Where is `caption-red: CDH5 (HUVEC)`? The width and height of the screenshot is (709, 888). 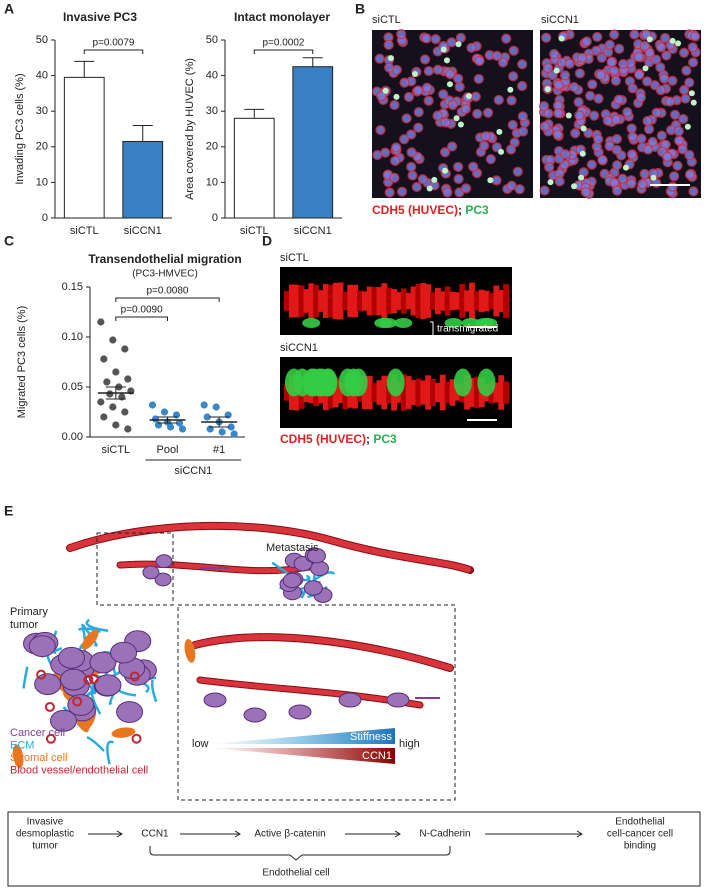
caption-red: CDH5 (HUVEC) is located at coordinates (323, 439).